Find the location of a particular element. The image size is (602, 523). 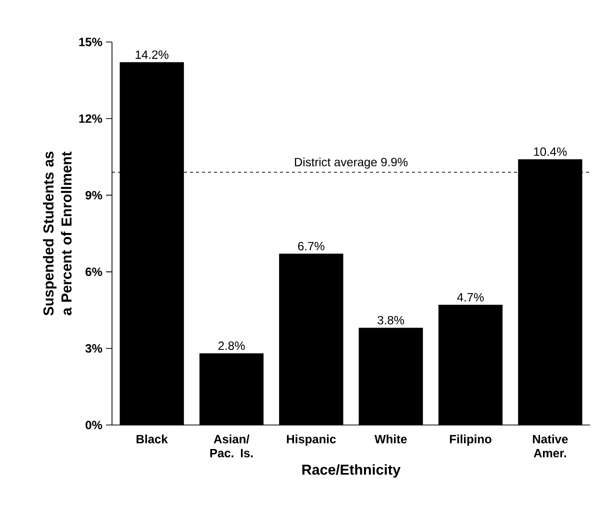

y-tick-label: 6% is located at coordinates (94, 272).